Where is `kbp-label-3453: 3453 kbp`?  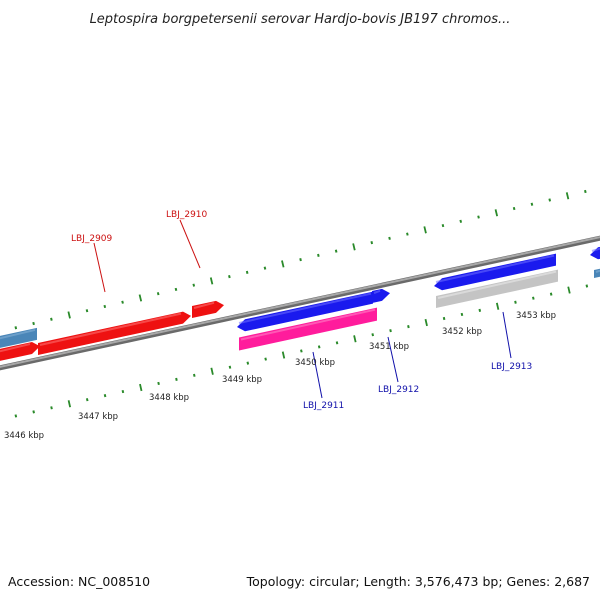 kbp-label-3453: 3453 kbp is located at coordinates (536, 316).